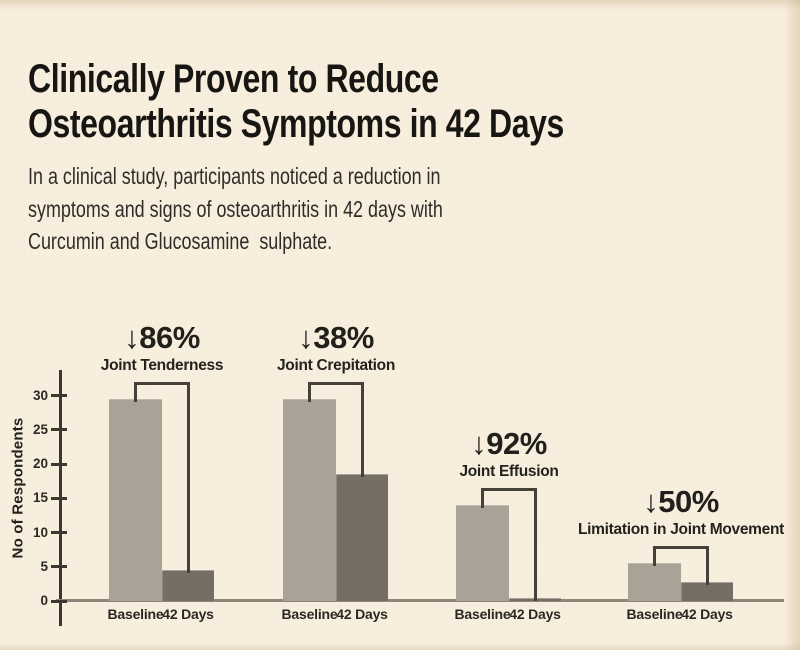 The image size is (800, 650). What do you see at coordinates (509, 472) in the screenshot?
I see `group-label: Joint Effusion` at bounding box center [509, 472].